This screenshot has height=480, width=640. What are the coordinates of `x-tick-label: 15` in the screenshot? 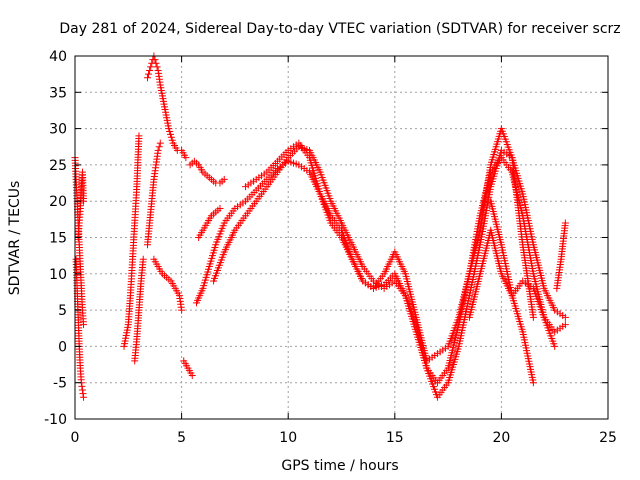 It's located at (395, 438).